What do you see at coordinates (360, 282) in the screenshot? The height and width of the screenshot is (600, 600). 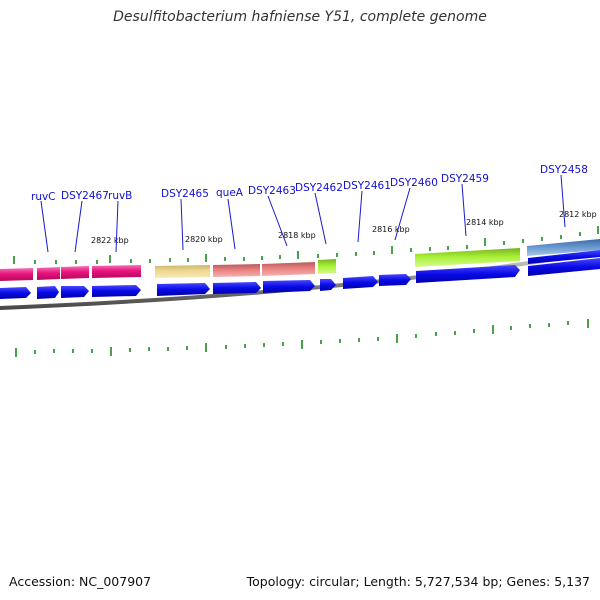 I see `gene-arrow-dsy2461` at bounding box center [360, 282].